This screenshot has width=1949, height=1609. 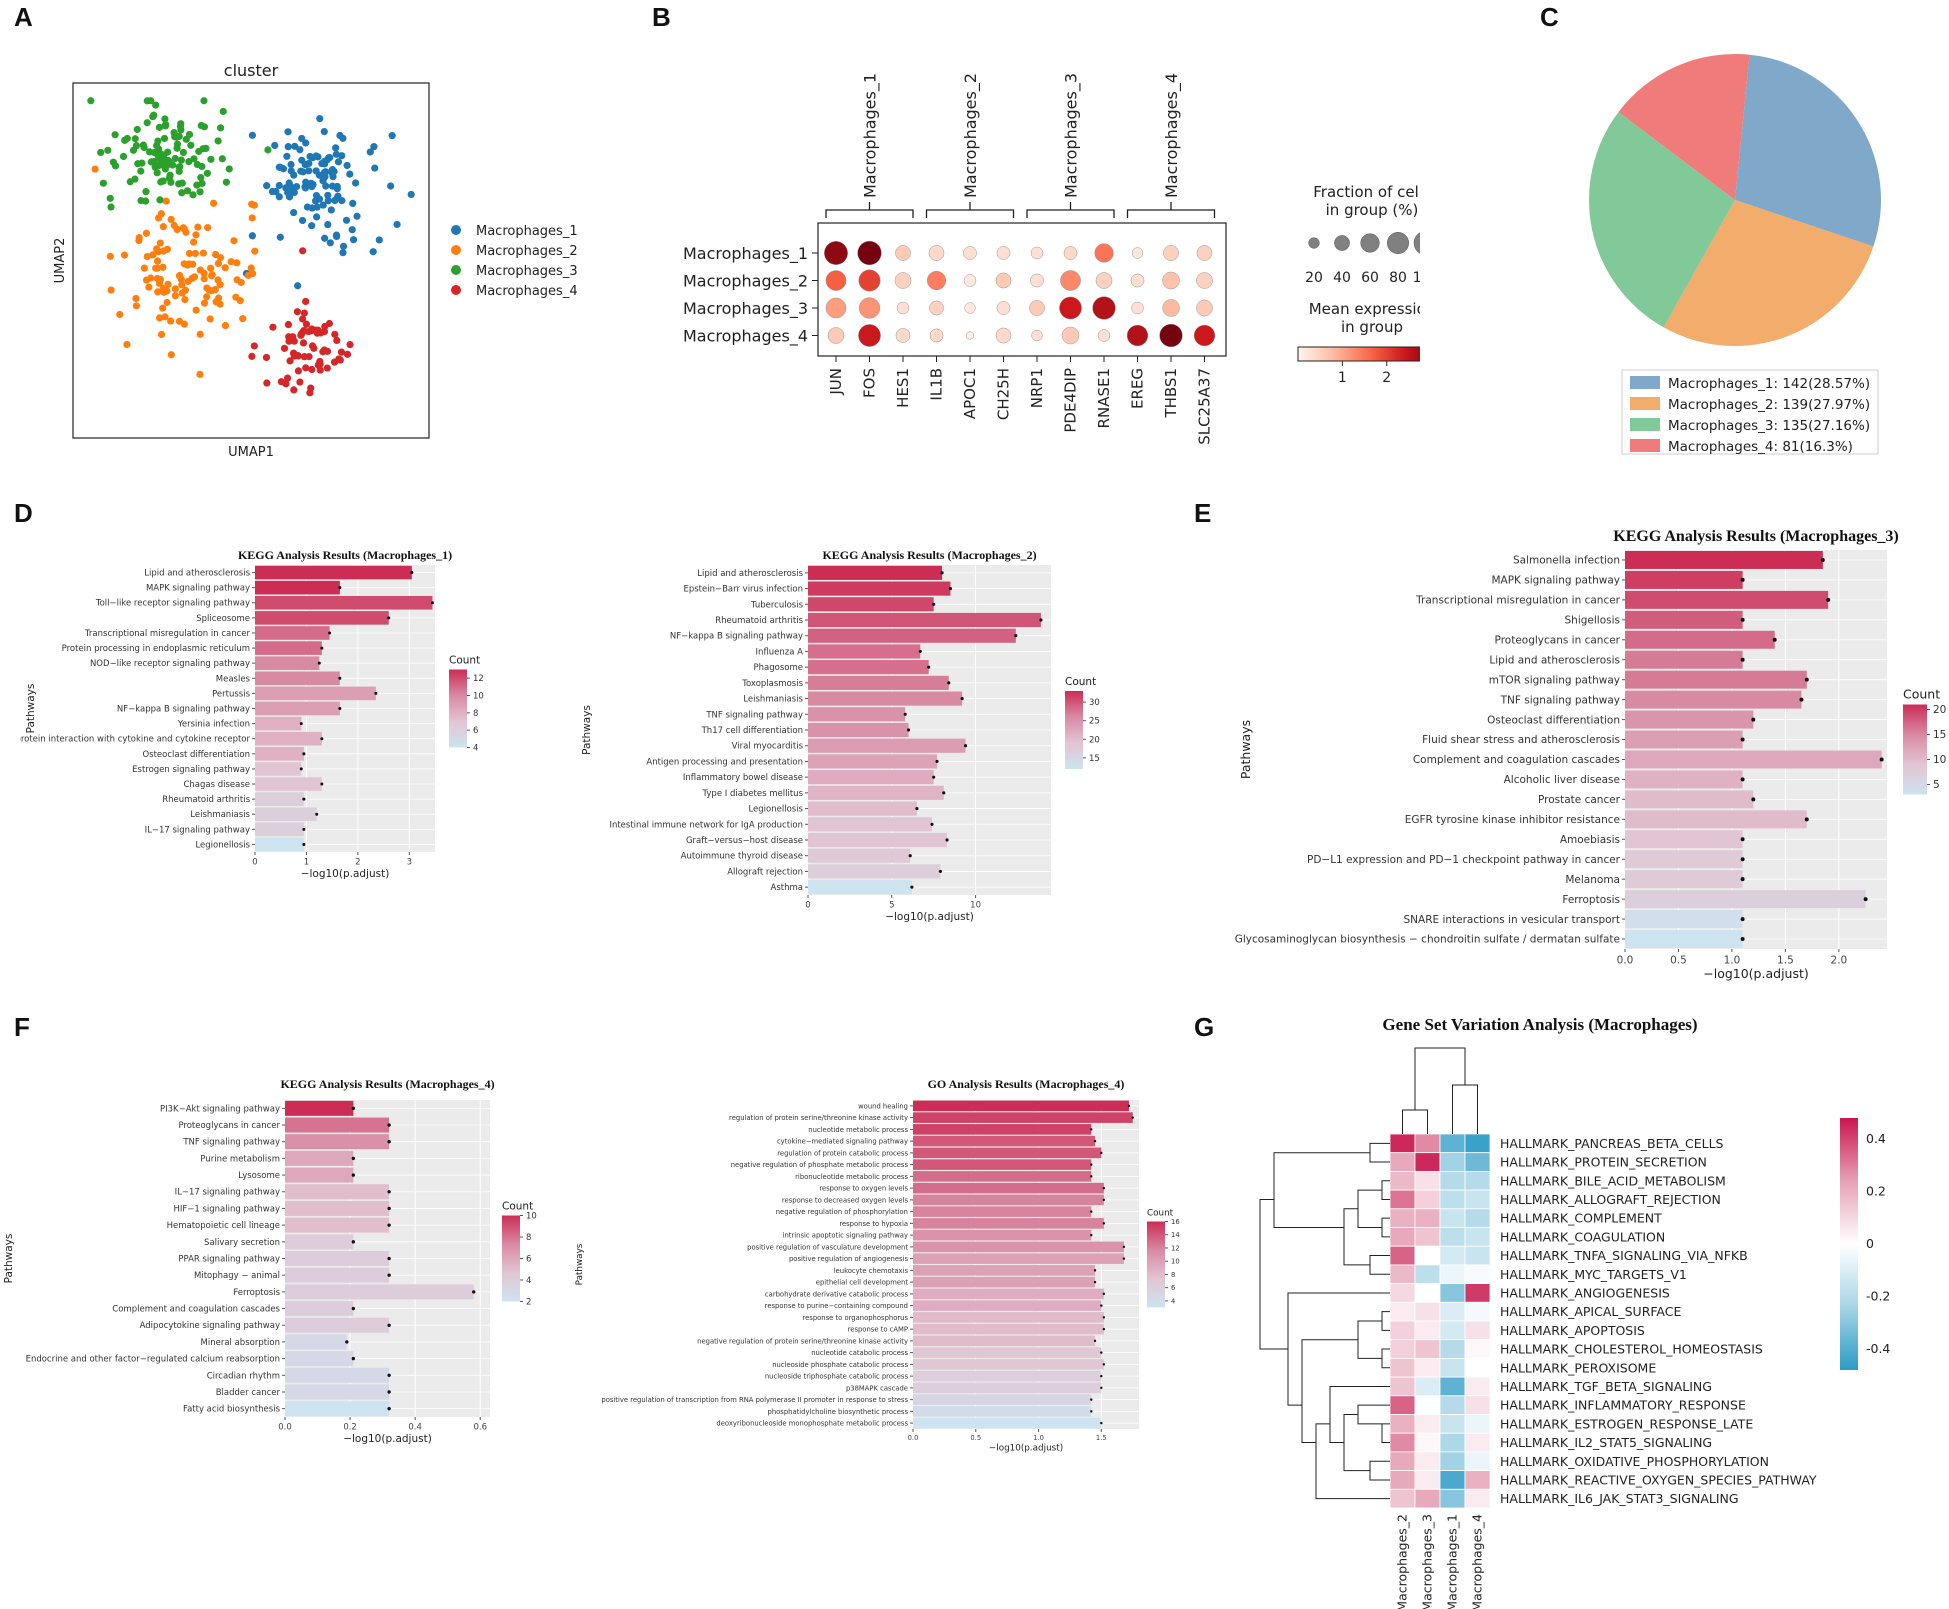 What do you see at coordinates (903, 388) in the screenshot?
I see `dotplot-gene-label: HES1` at bounding box center [903, 388].